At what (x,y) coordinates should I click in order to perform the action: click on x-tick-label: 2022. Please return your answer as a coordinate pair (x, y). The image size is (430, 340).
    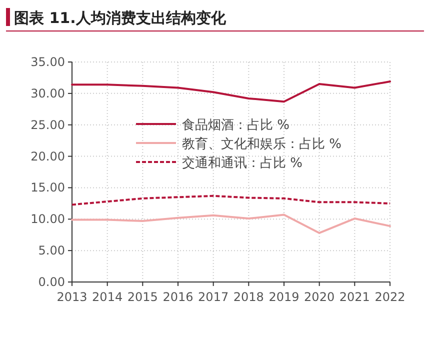
    Looking at the image, I should click on (390, 297).